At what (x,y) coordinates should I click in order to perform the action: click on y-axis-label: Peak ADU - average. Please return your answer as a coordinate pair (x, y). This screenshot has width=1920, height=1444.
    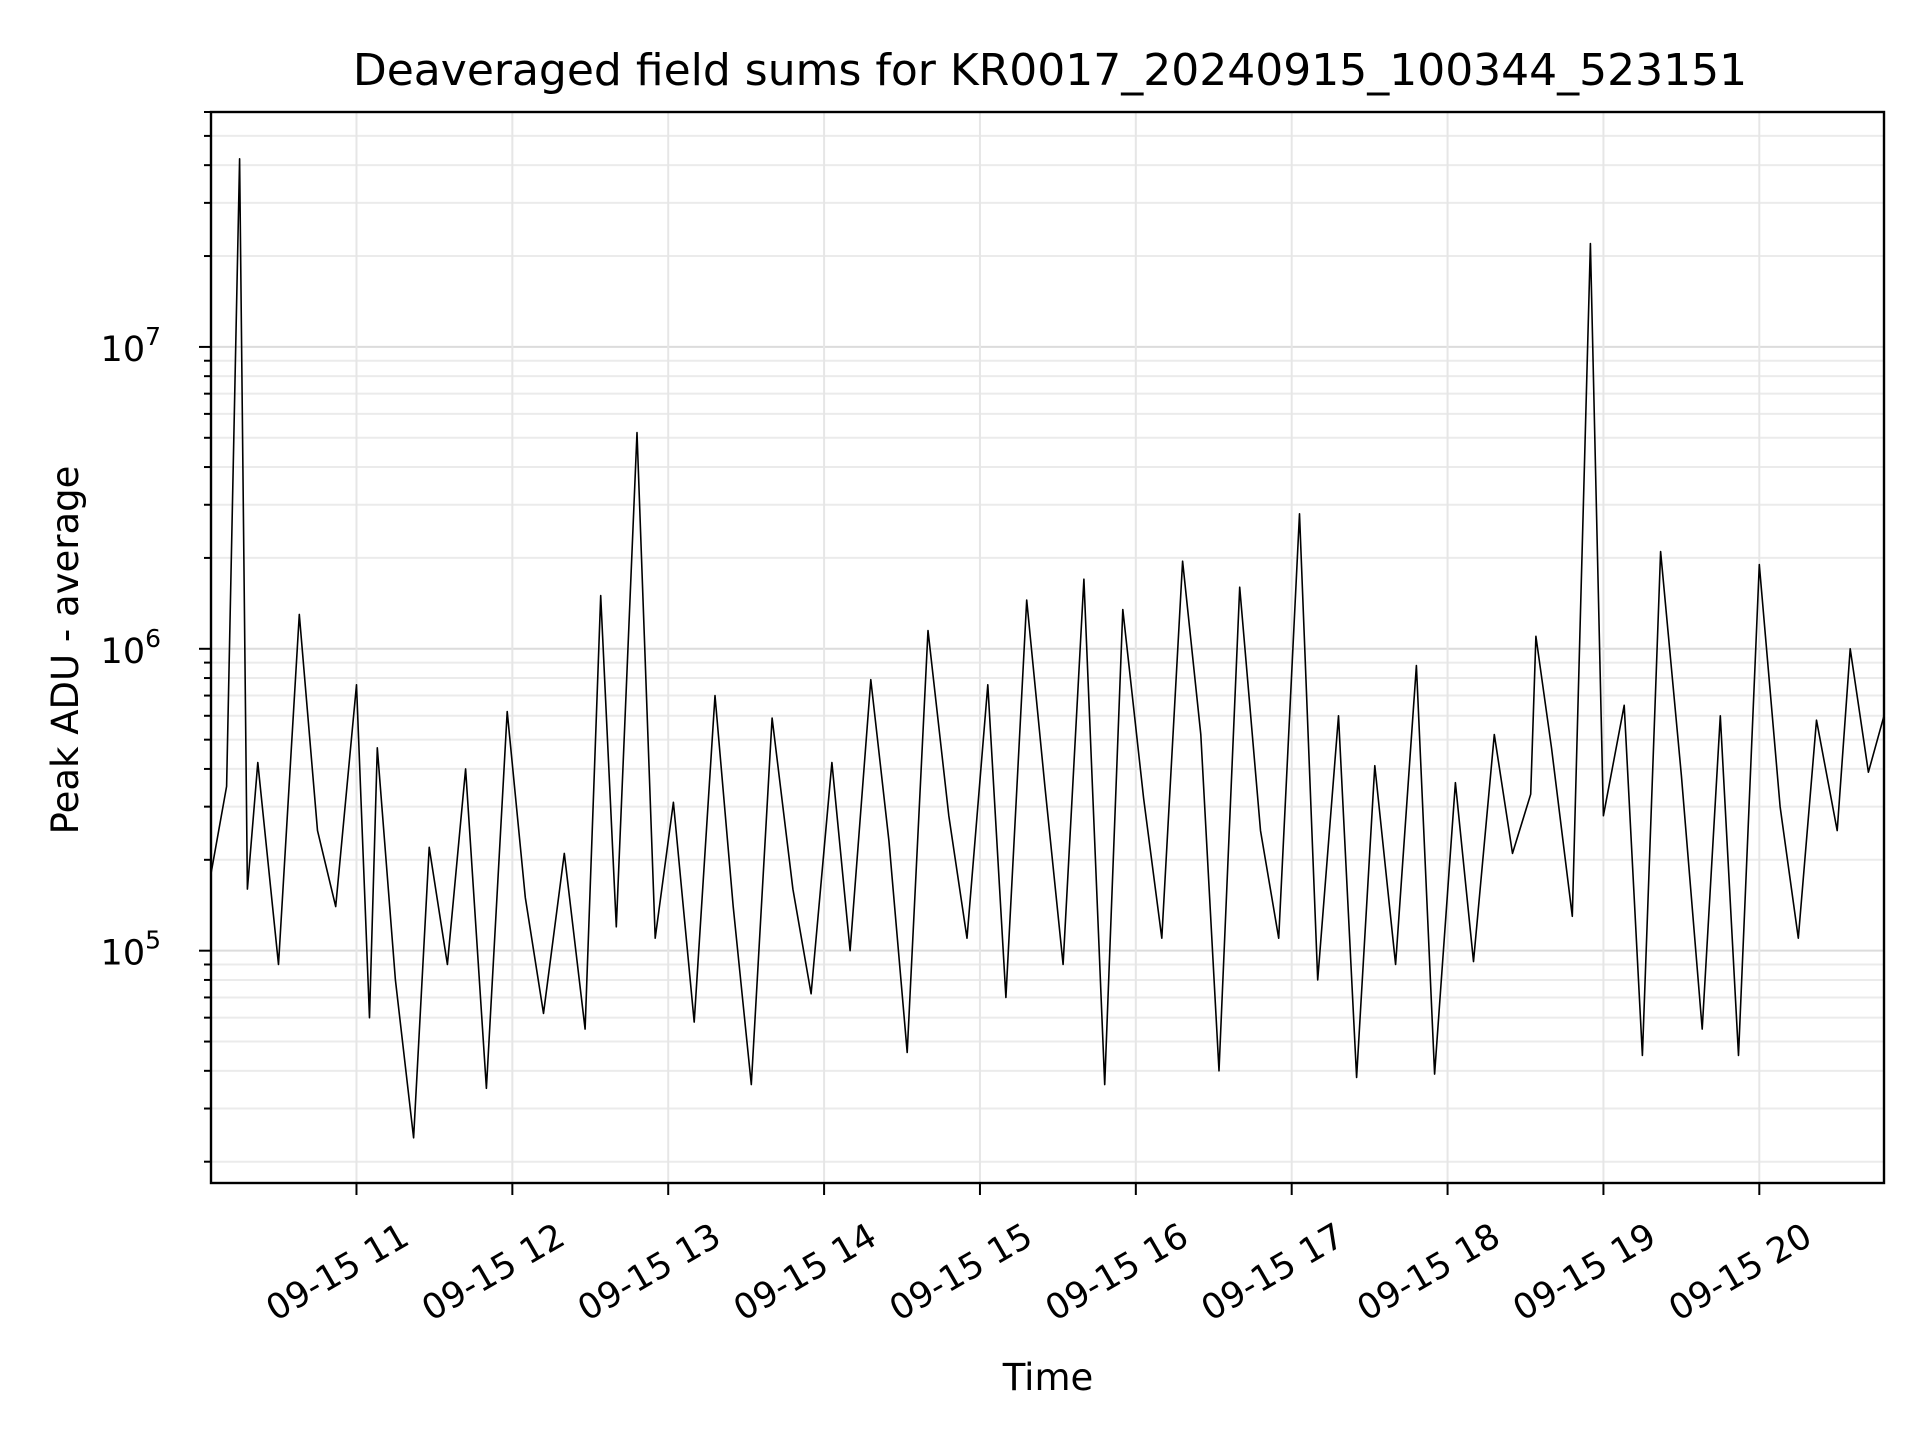
    Looking at the image, I should click on (65, 650).